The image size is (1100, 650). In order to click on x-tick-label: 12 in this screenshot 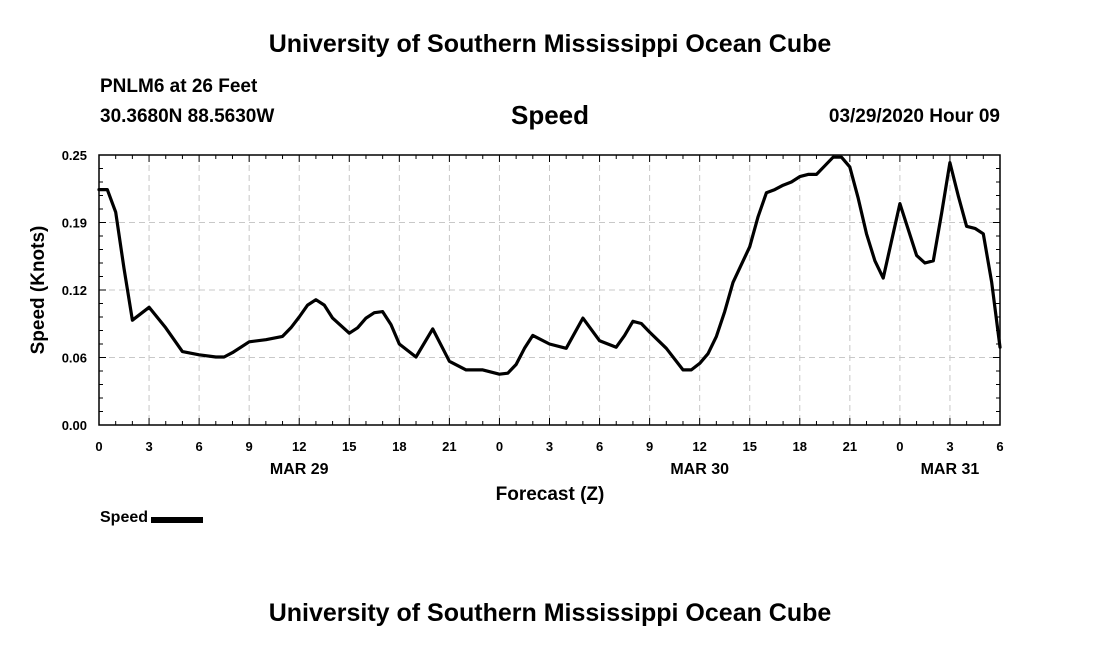, I will do `click(299, 446)`.